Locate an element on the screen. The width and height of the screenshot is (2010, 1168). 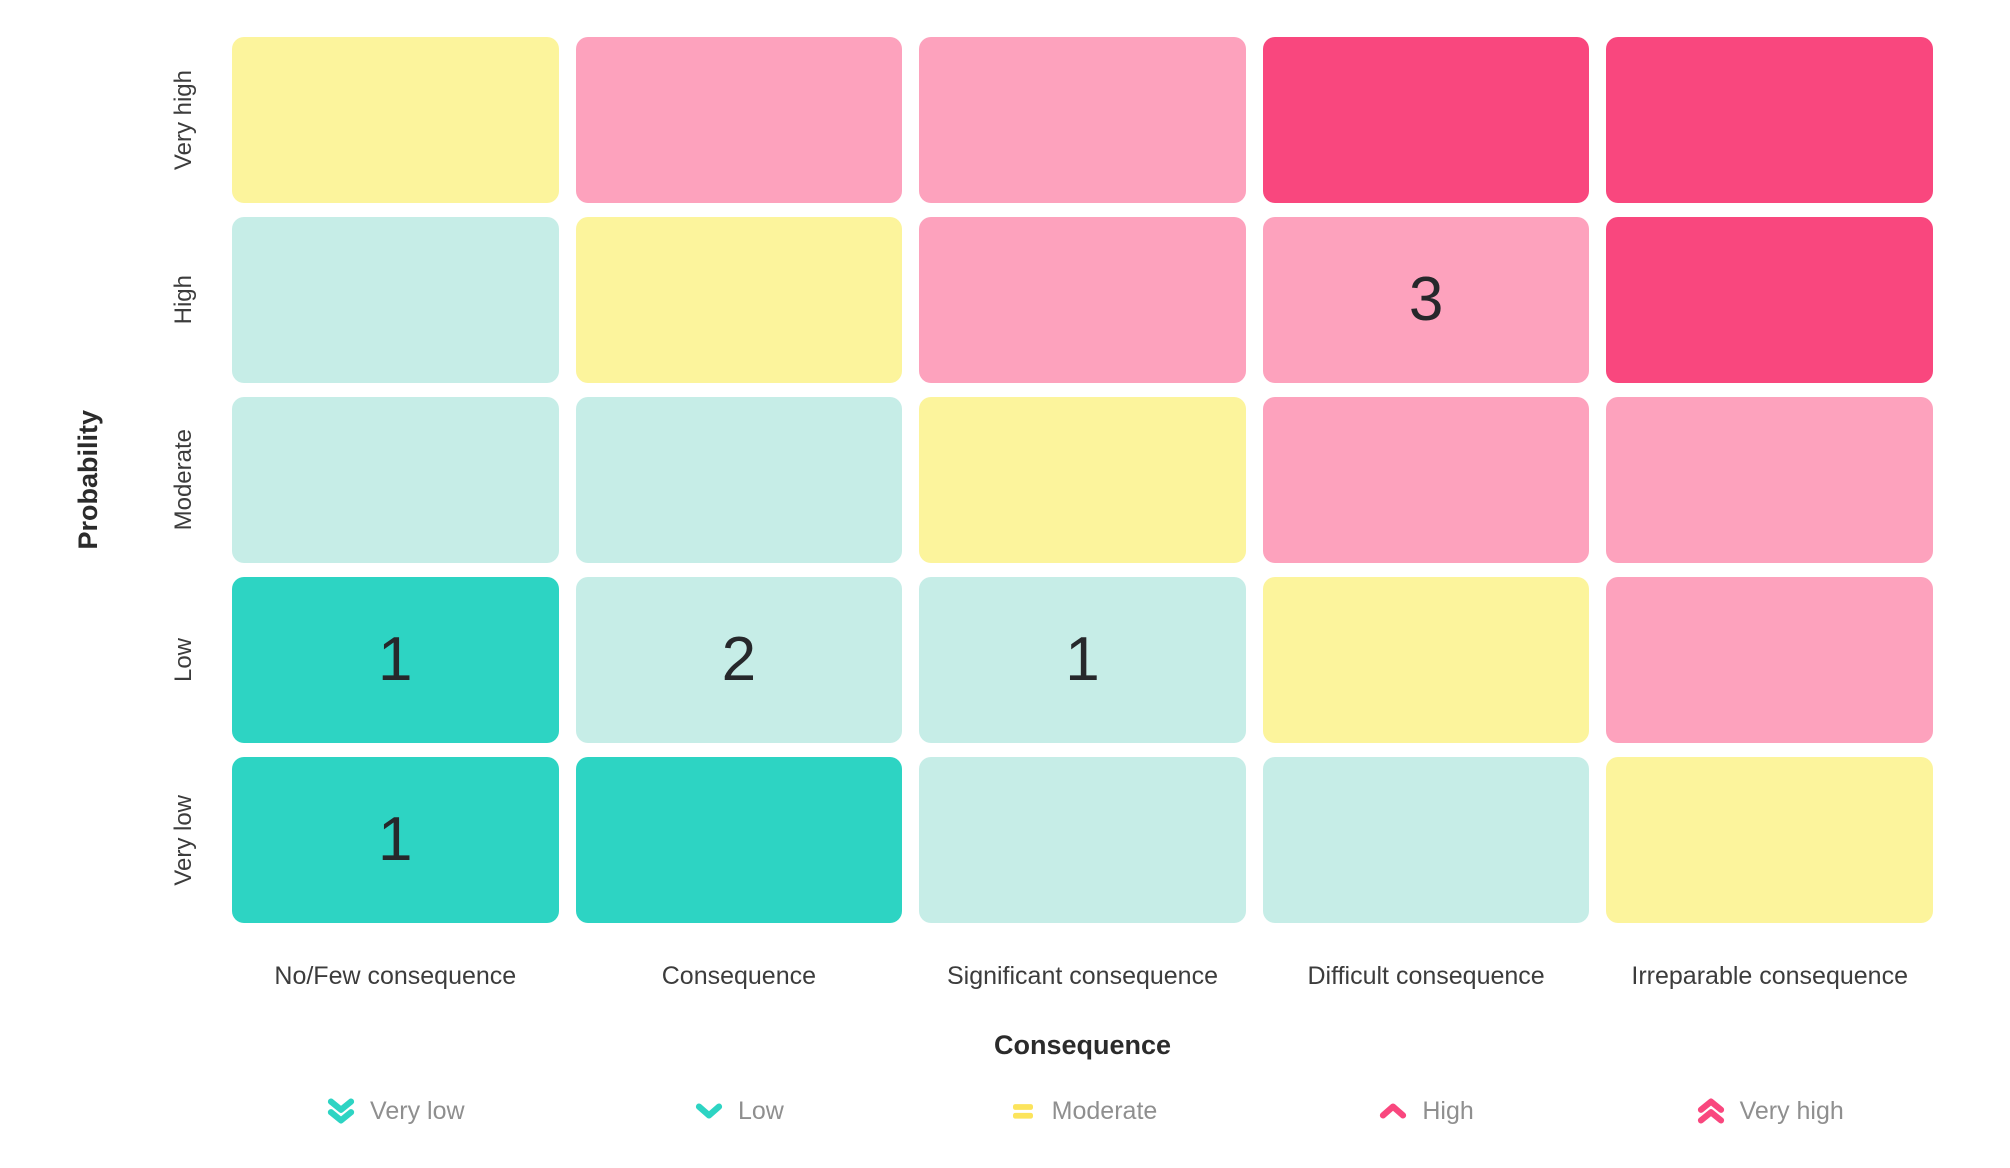
matrix-cell-r1-c1 is located at coordinates (739, 300).